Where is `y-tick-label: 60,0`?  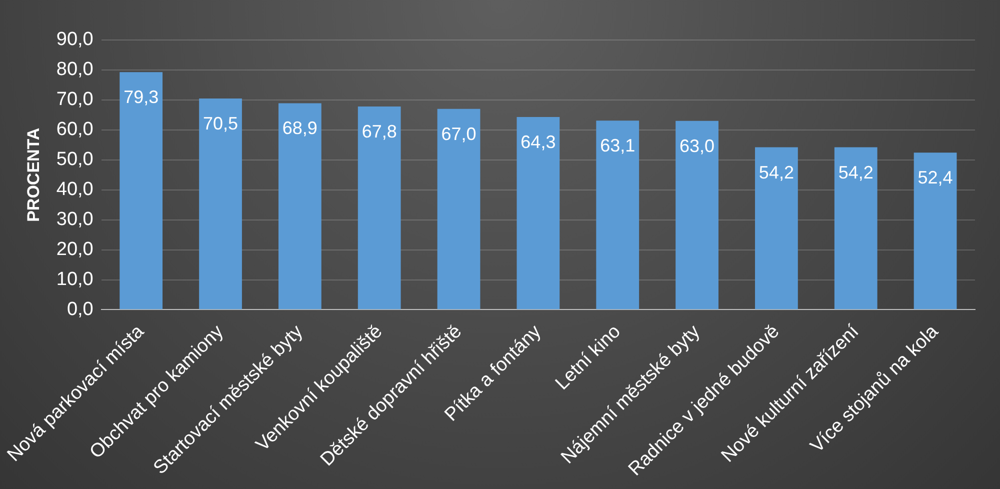
y-tick-label: 60,0 is located at coordinates (75, 129).